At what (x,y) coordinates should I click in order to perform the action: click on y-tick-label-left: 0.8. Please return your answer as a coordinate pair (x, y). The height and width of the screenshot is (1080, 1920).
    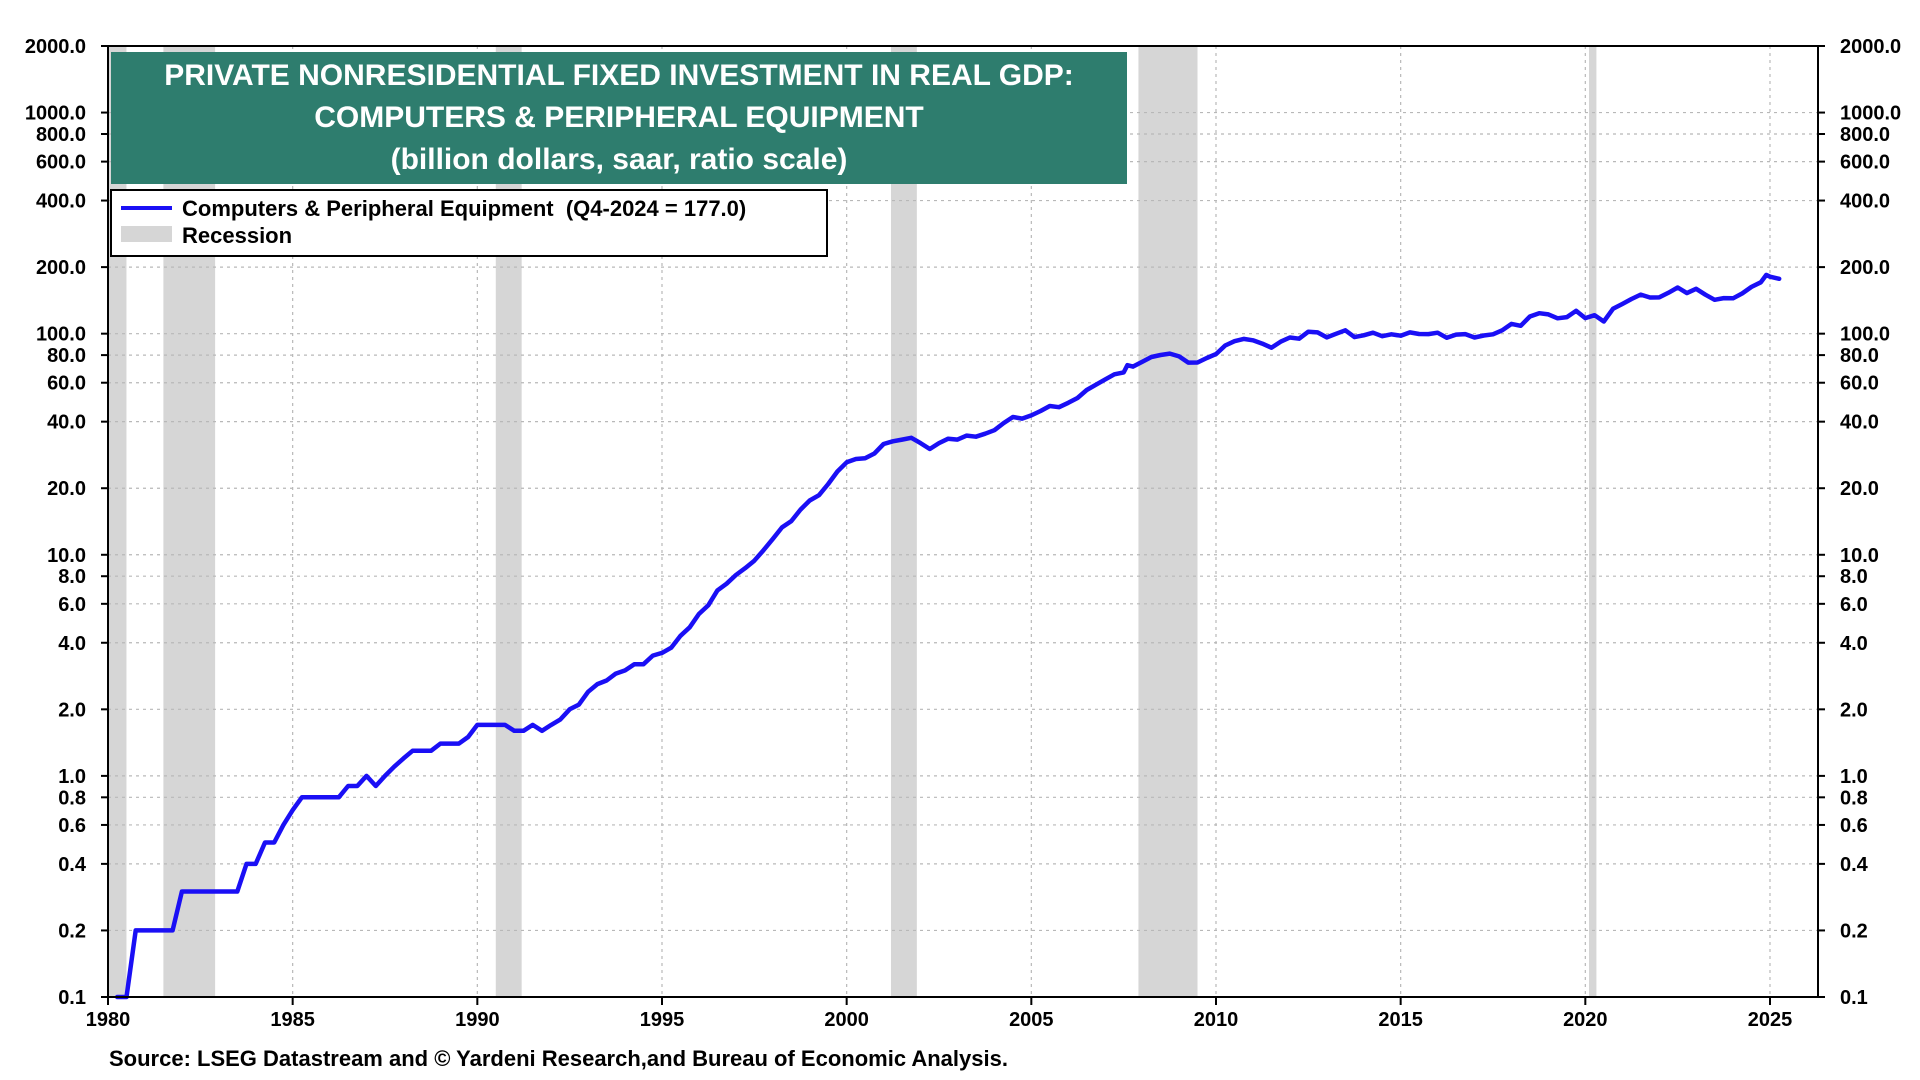
    Looking at the image, I should click on (72, 798).